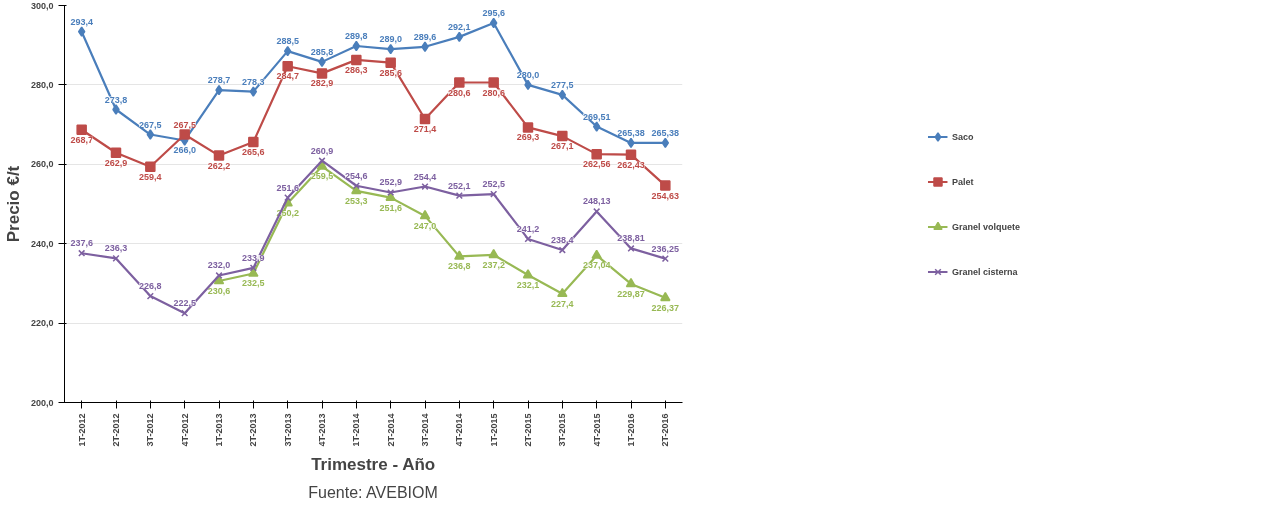 This screenshot has width=1273, height=513. I want to click on data-label: 288,5, so click(287, 41).